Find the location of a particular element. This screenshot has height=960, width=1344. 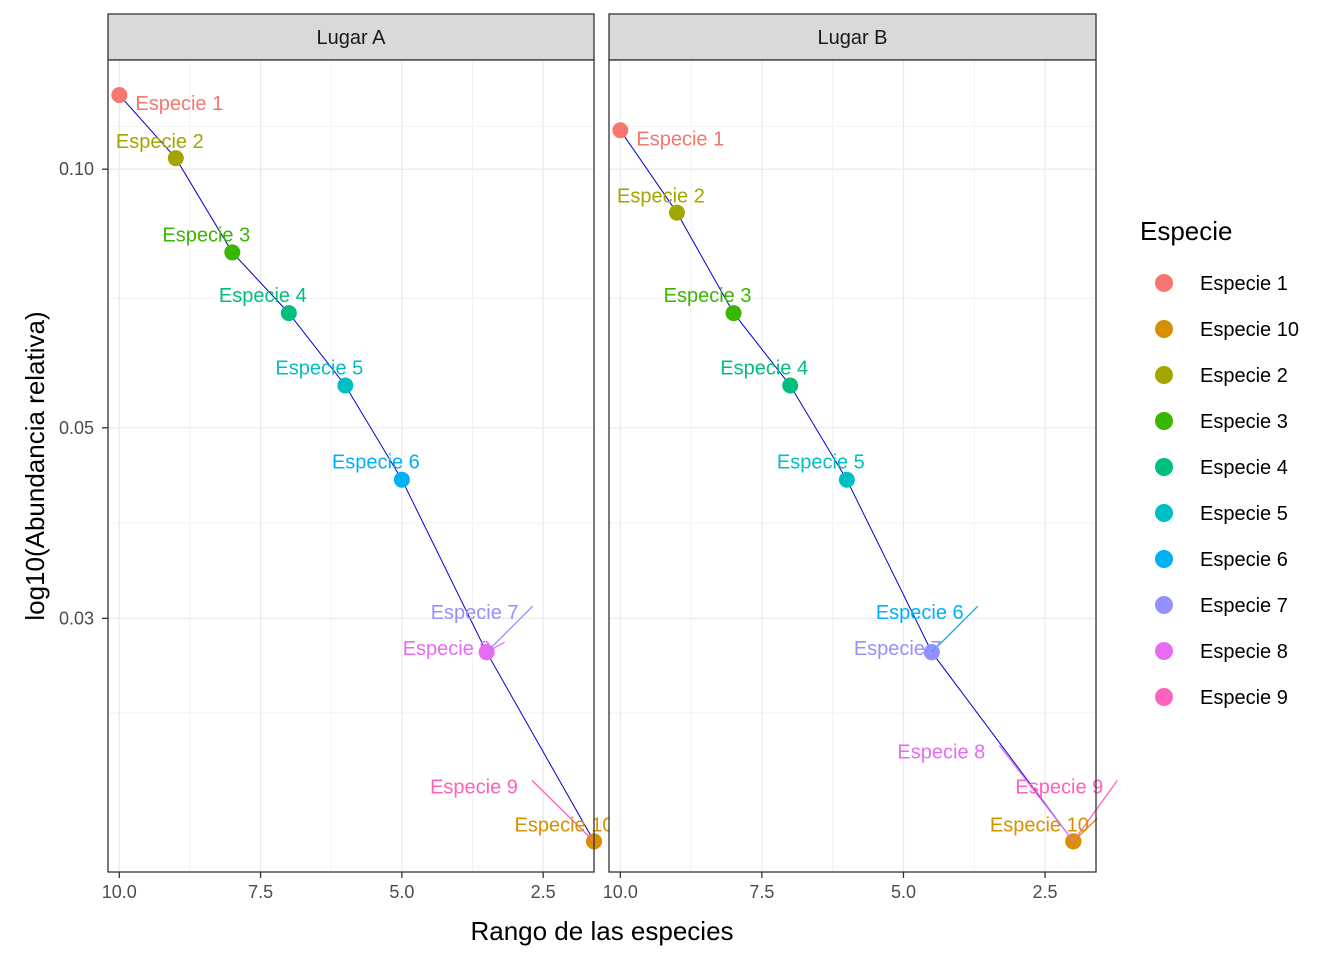

legend-item-especie-4: Especie 4 is located at coordinates (1221, 468).